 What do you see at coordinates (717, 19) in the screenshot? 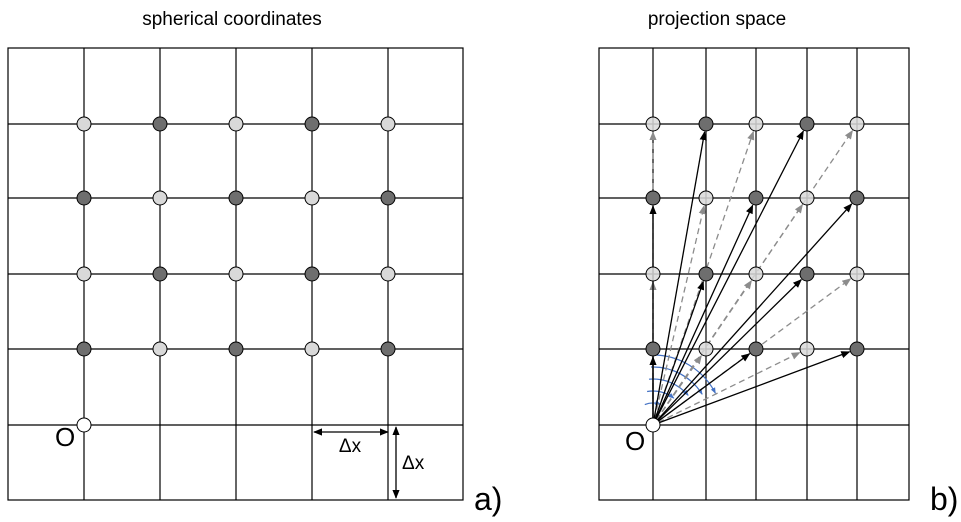
I see `panel-b-title: projection space` at bounding box center [717, 19].